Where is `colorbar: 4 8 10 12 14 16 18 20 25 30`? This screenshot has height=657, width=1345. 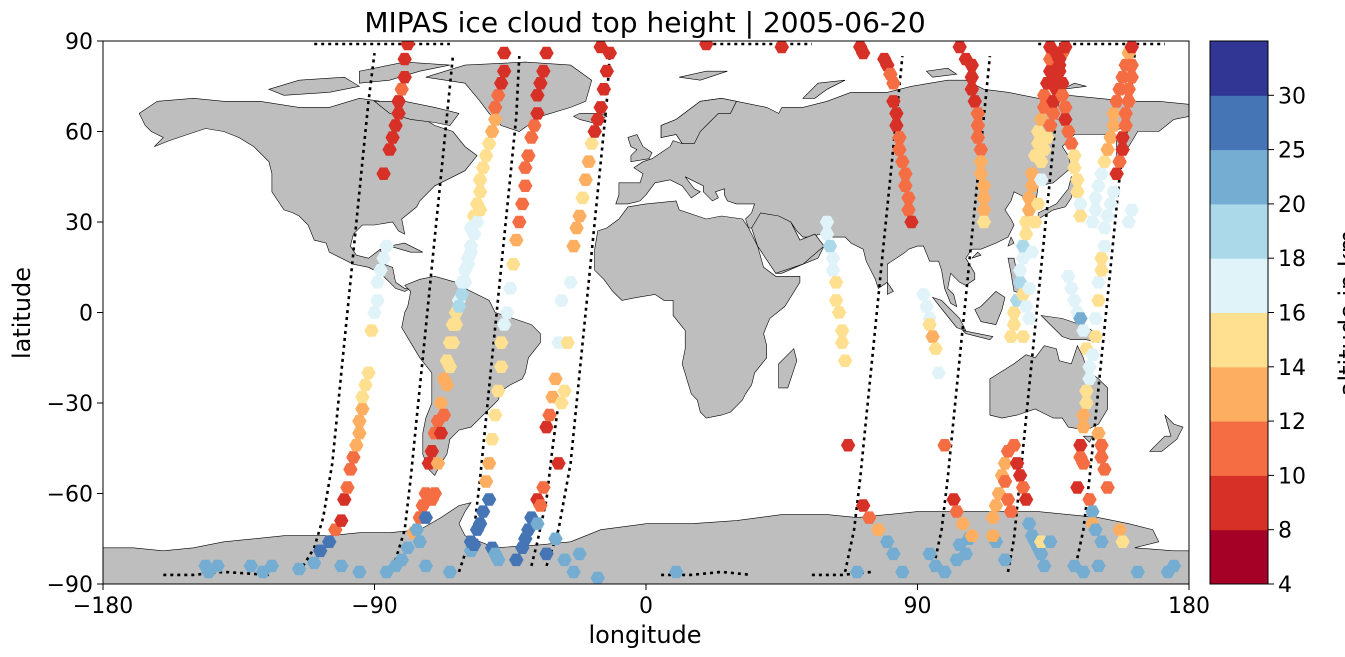
colorbar: 4 8 10 12 14 16 18 20 25 30 is located at coordinates (1257, 319).